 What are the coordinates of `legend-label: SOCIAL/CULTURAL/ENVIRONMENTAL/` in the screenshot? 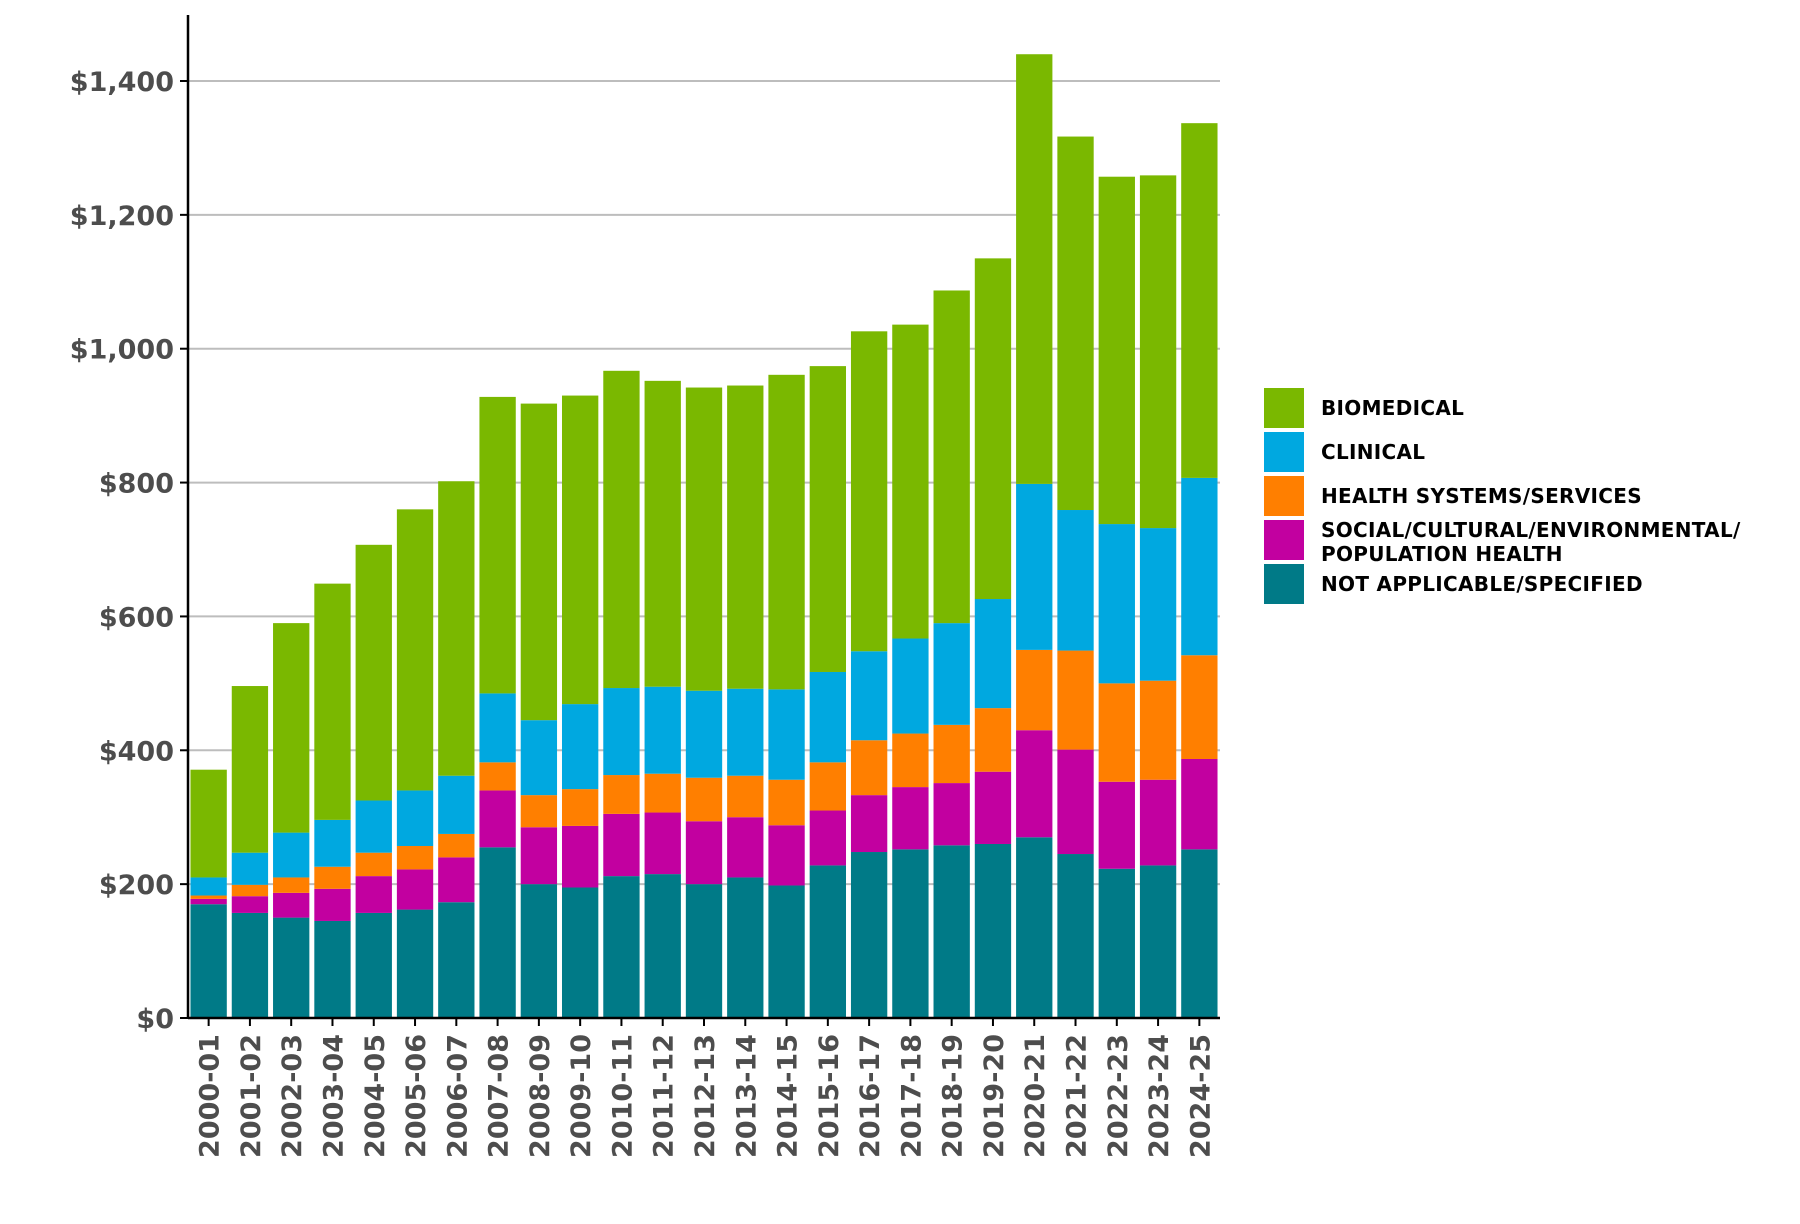 It's located at (1531, 530).